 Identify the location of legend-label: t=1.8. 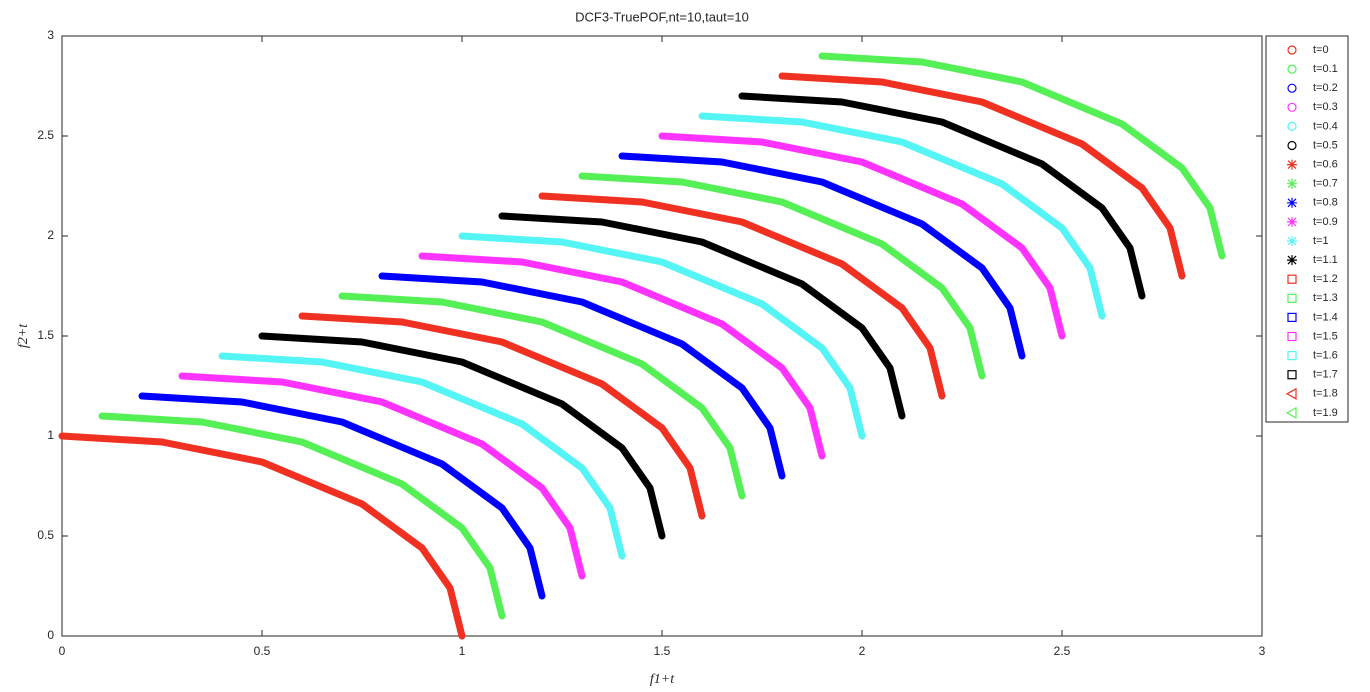
(1325, 394).